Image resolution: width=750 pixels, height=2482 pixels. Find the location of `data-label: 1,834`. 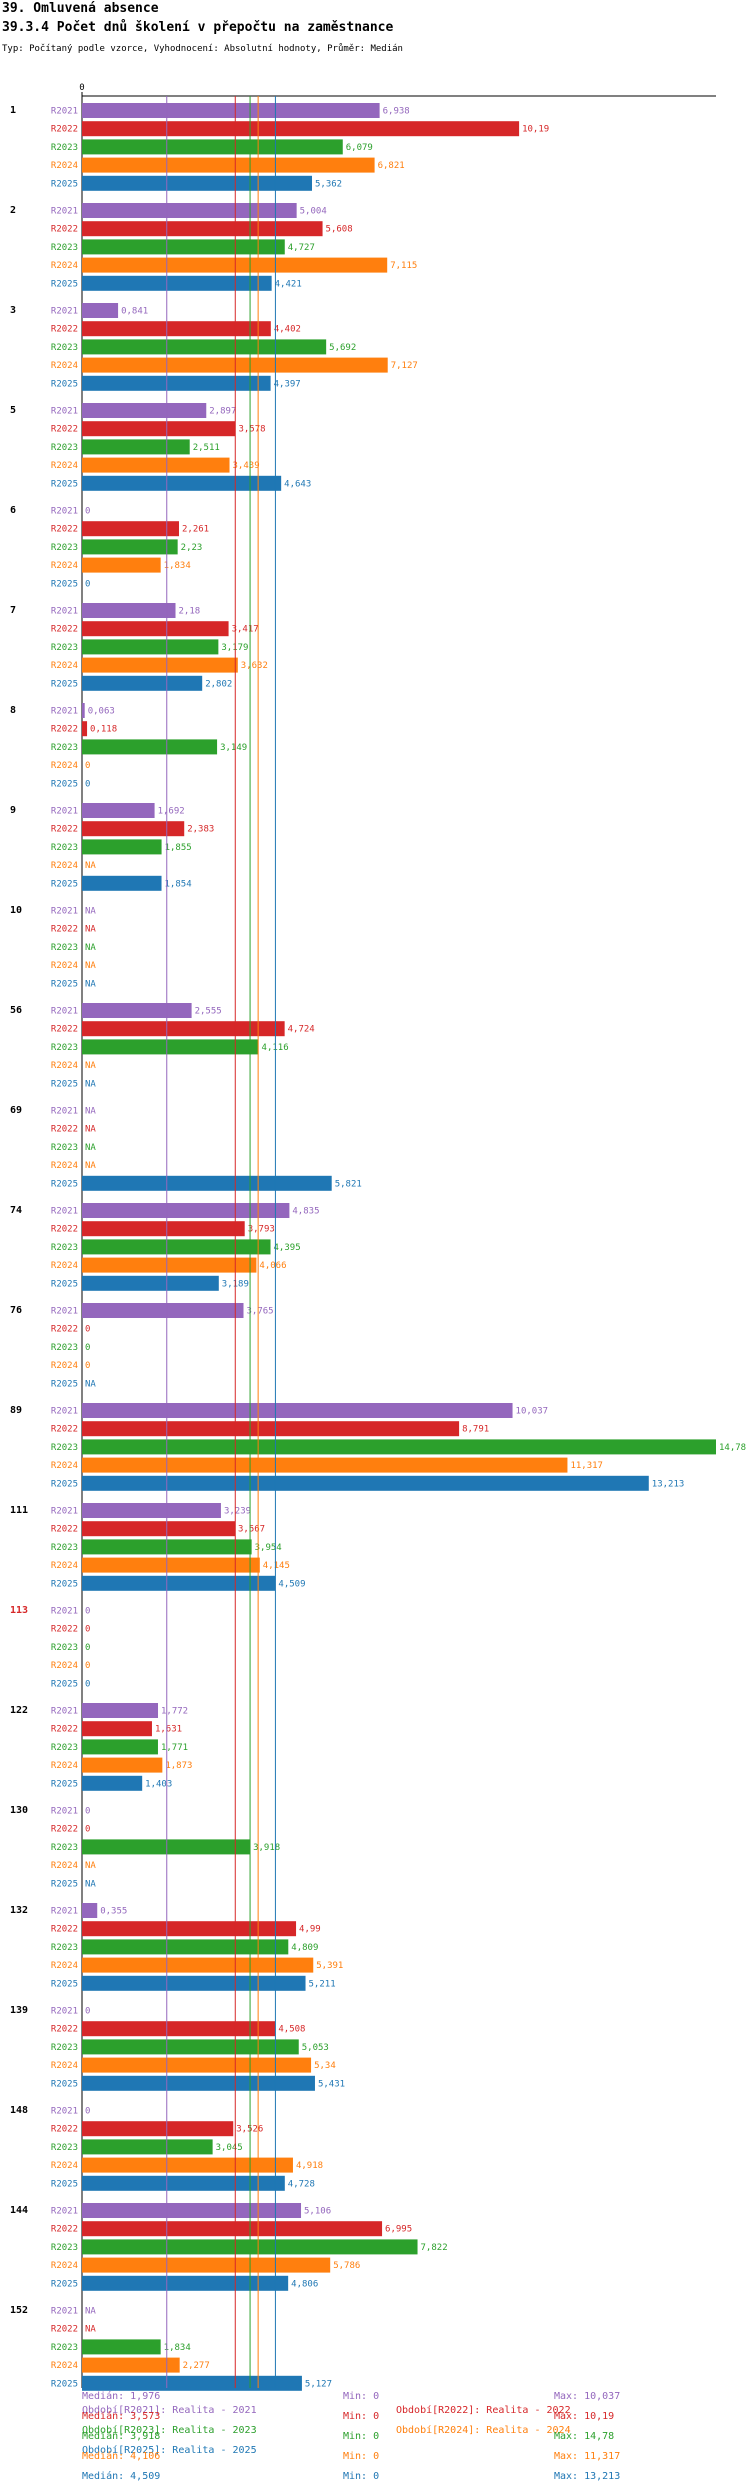

data-label: 1,834 is located at coordinates (177, 566).